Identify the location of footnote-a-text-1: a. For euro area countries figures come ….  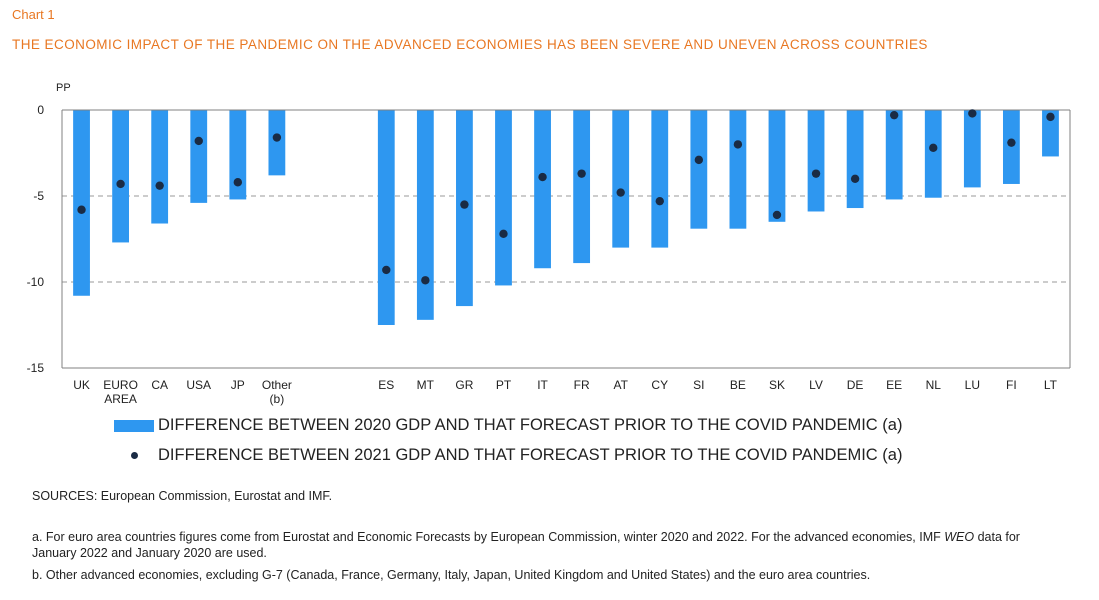
(488, 537).